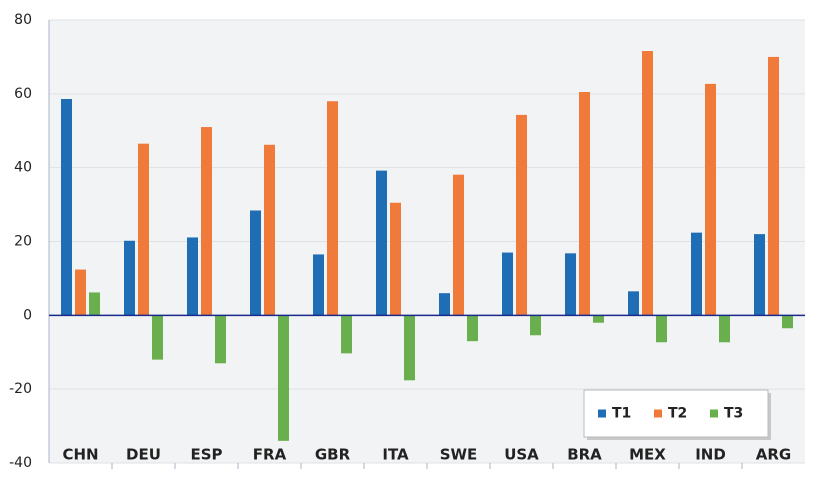 Image resolution: width=825 pixels, height=489 pixels. Describe the element at coordinates (395, 455) in the screenshot. I see `x-tick-label: ITA` at that location.